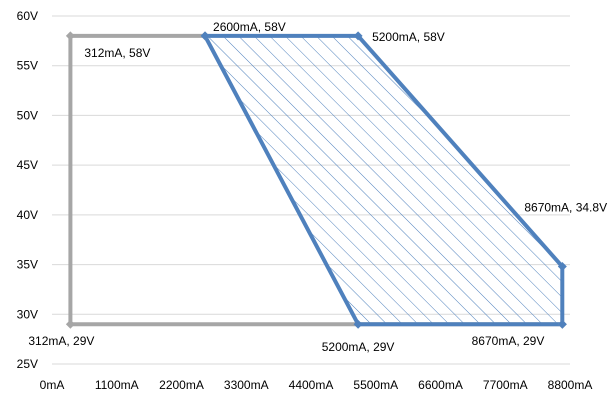 The image size is (614, 396). I want to click on x-tick-label: 1100mA, so click(117, 385).